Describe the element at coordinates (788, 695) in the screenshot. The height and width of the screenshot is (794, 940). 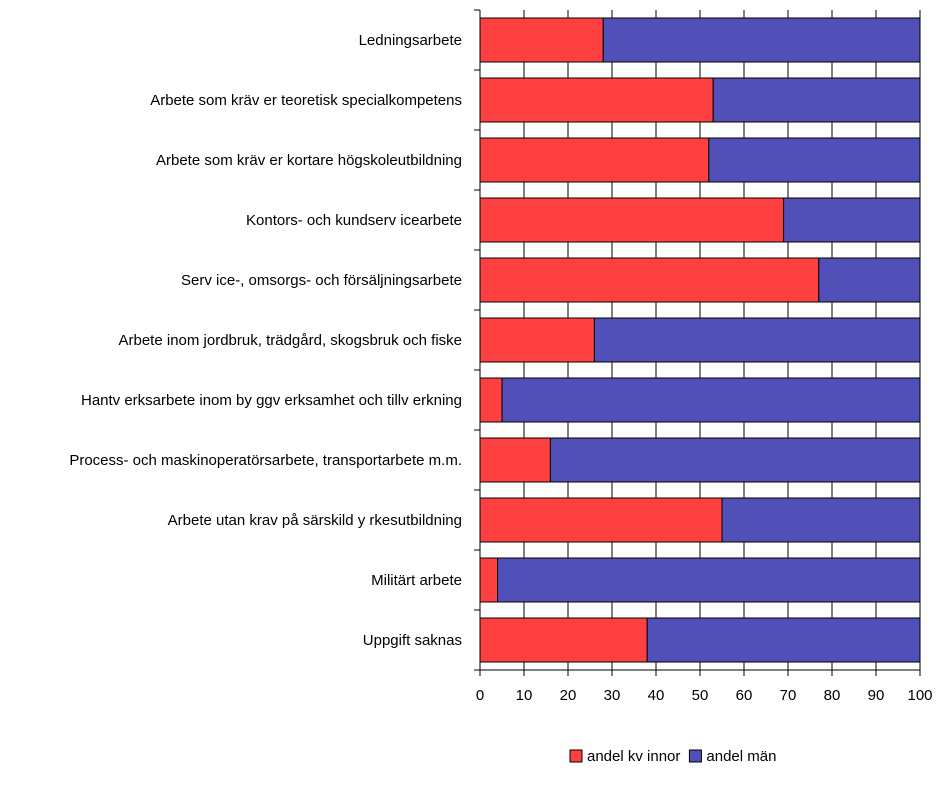
I see `x-tick-label: 70` at that location.